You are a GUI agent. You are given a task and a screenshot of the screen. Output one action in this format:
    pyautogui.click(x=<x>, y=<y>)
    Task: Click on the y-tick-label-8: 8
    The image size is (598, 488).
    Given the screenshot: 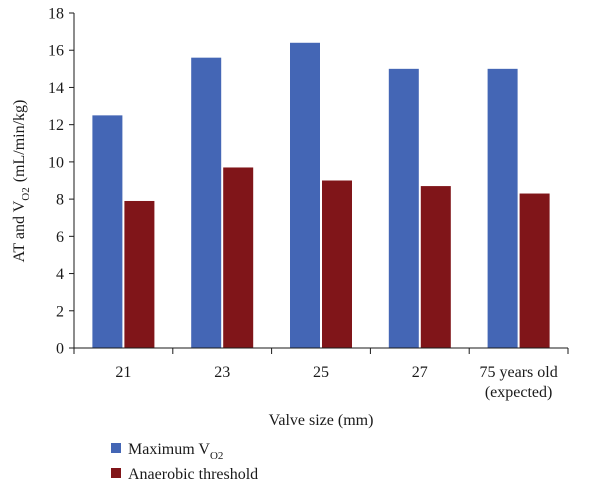 What is the action you would take?
    pyautogui.click(x=60, y=200)
    